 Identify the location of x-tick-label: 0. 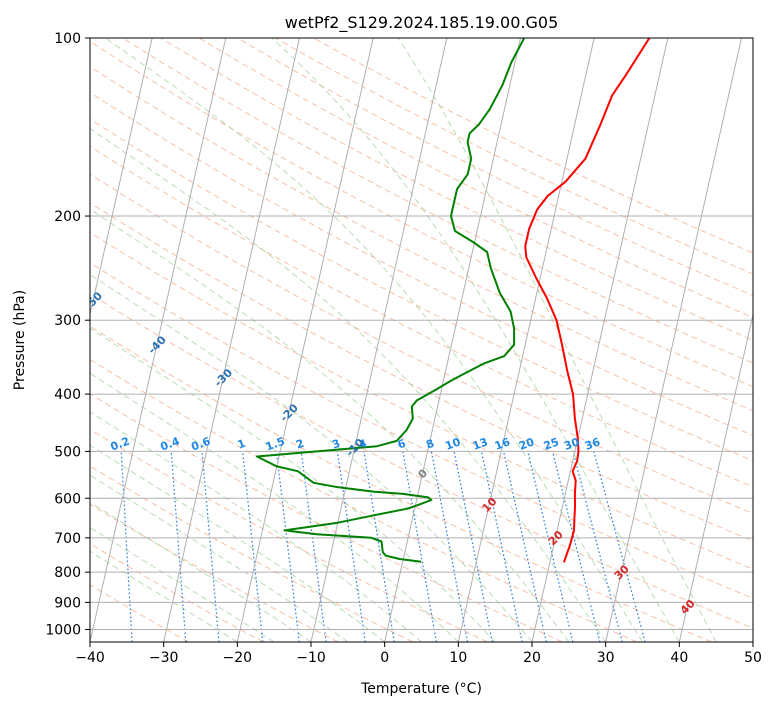
(384, 658).